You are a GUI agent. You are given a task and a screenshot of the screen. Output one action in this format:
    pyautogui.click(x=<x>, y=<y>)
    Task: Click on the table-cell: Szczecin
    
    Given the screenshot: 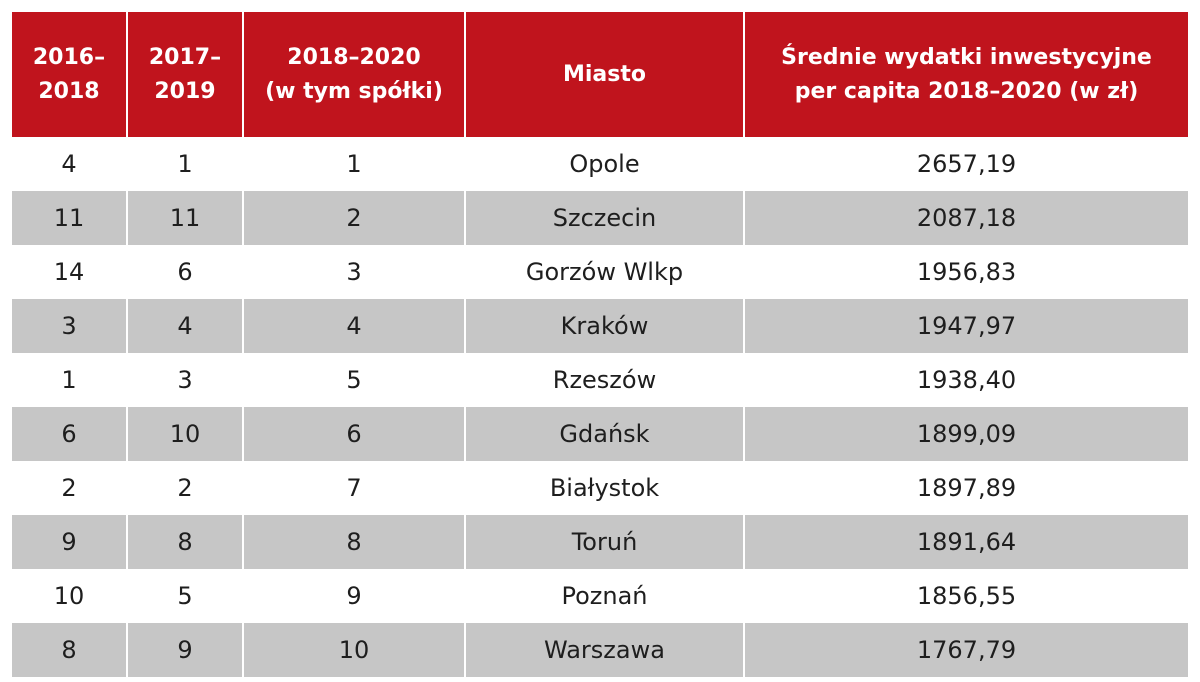 What is the action you would take?
    pyautogui.click(x=605, y=218)
    